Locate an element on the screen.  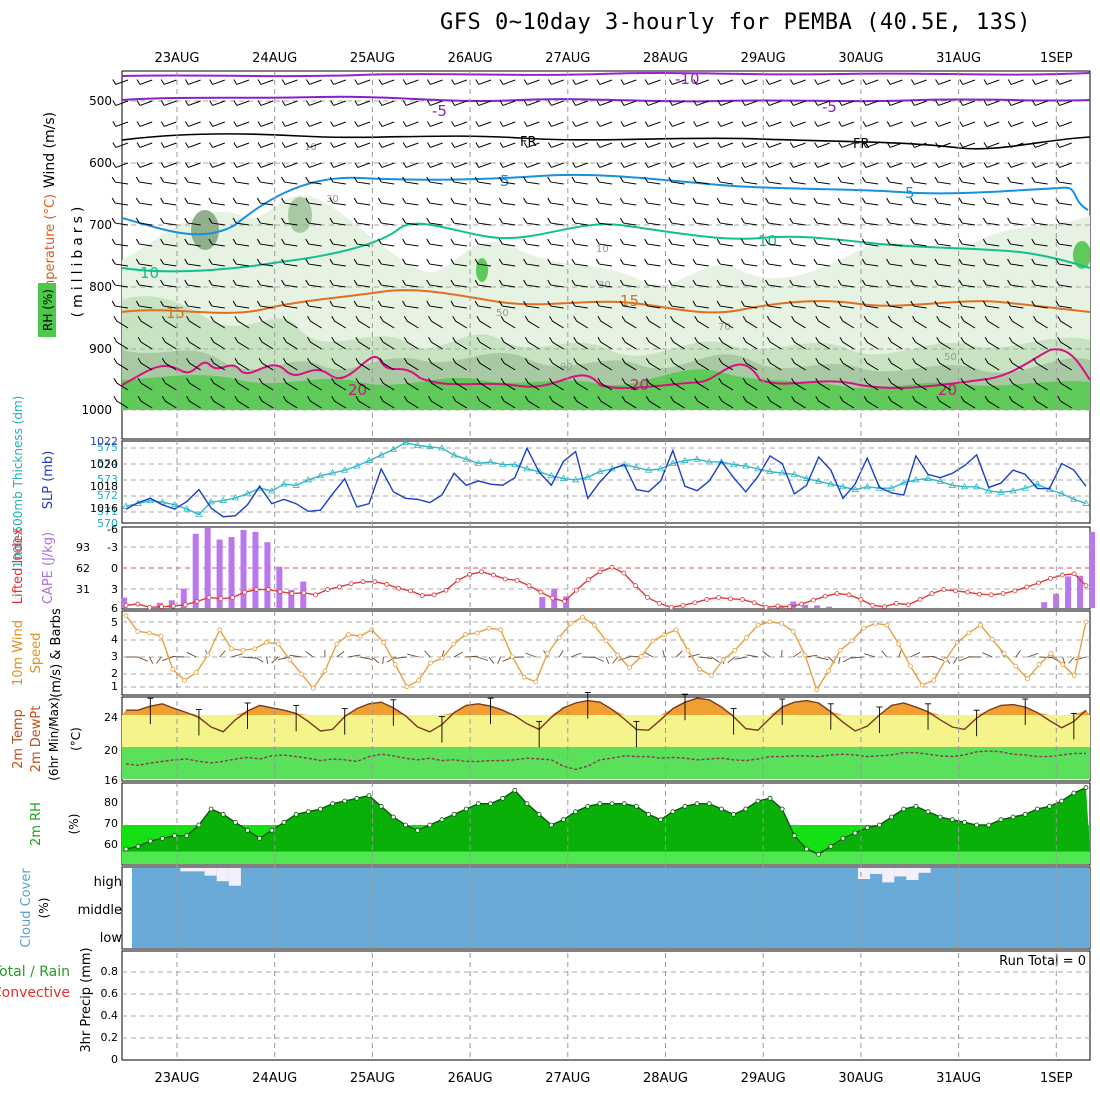
label-3hr-precip: 3hr Precip (mm) is located at coordinates (86, 999).